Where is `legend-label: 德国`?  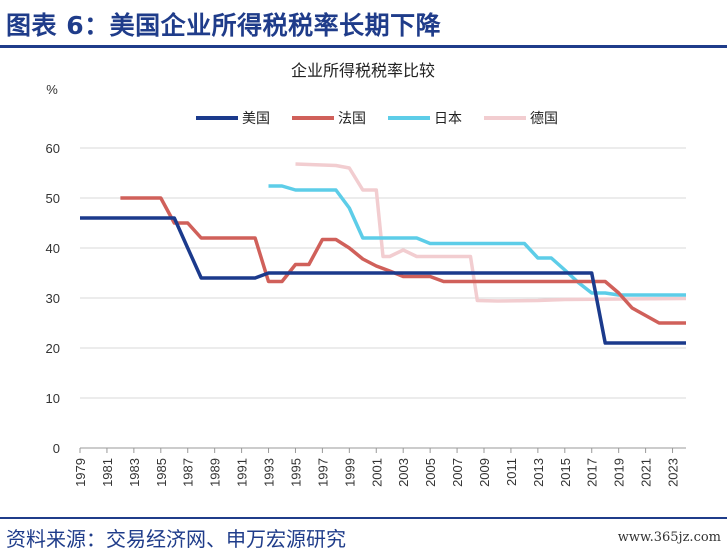 legend-label: 德国 is located at coordinates (544, 119).